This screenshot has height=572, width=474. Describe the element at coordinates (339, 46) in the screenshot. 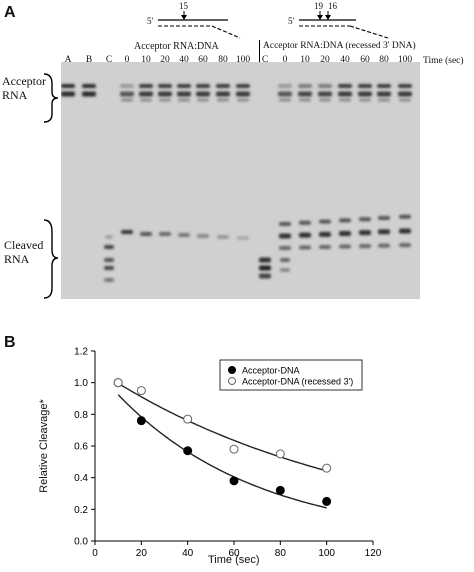

I see `header-right: Acceptor RNA:DNA (recessed 3' DNA)` at that location.